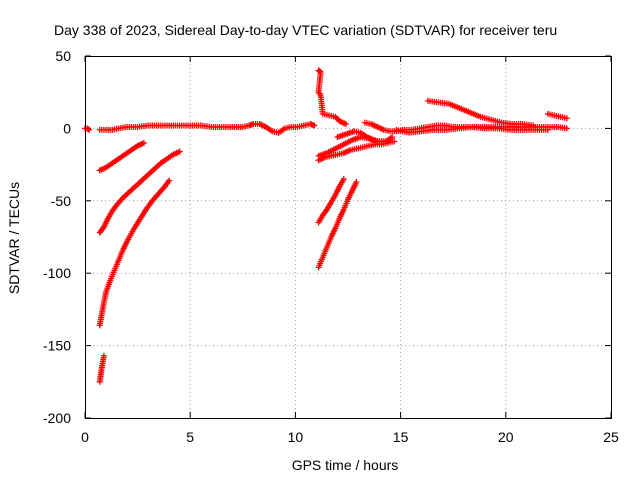 This screenshot has width=640, height=480. What do you see at coordinates (401, 437) in the screenshot?
I see `x-tick-label: 15` at bounding box center [401, 437].